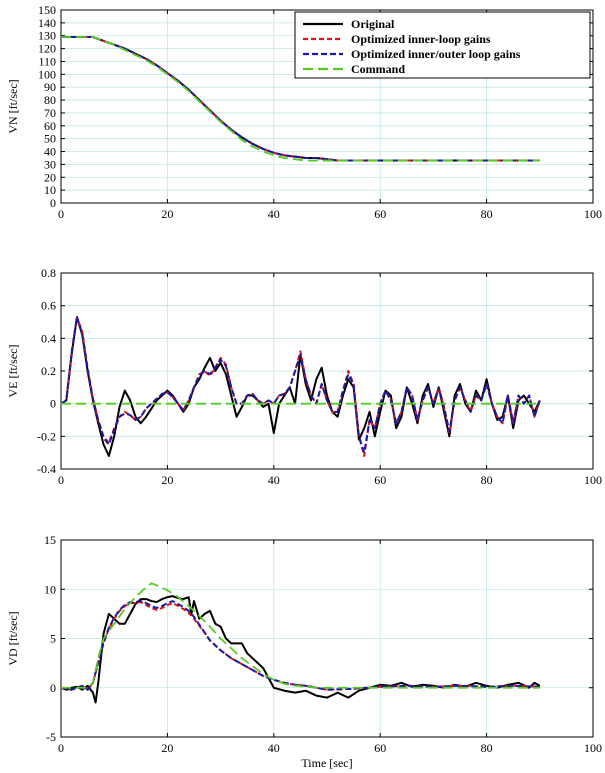 The height and width of the screenshot is (773, 605). I want to click on y-tick-label: -0.2, so click(46, 436).